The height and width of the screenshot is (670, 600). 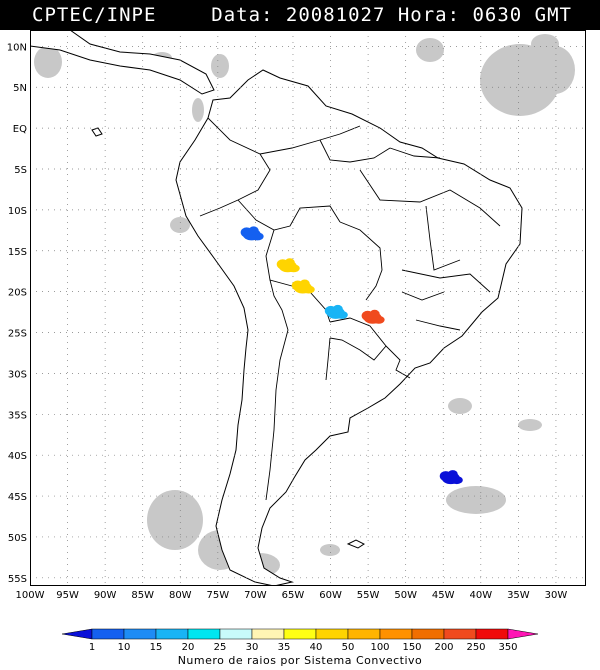 What do you see at coordinates (30, 595) in the screenshot?
I see `lon-label: 100W` at bounding box center [30, 595].